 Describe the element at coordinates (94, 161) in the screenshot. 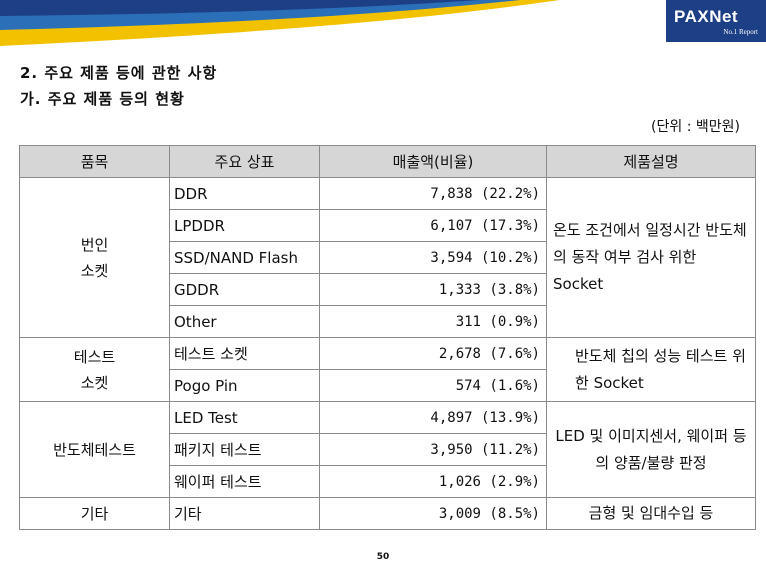

I see `column-header-category: 품목` at that location.